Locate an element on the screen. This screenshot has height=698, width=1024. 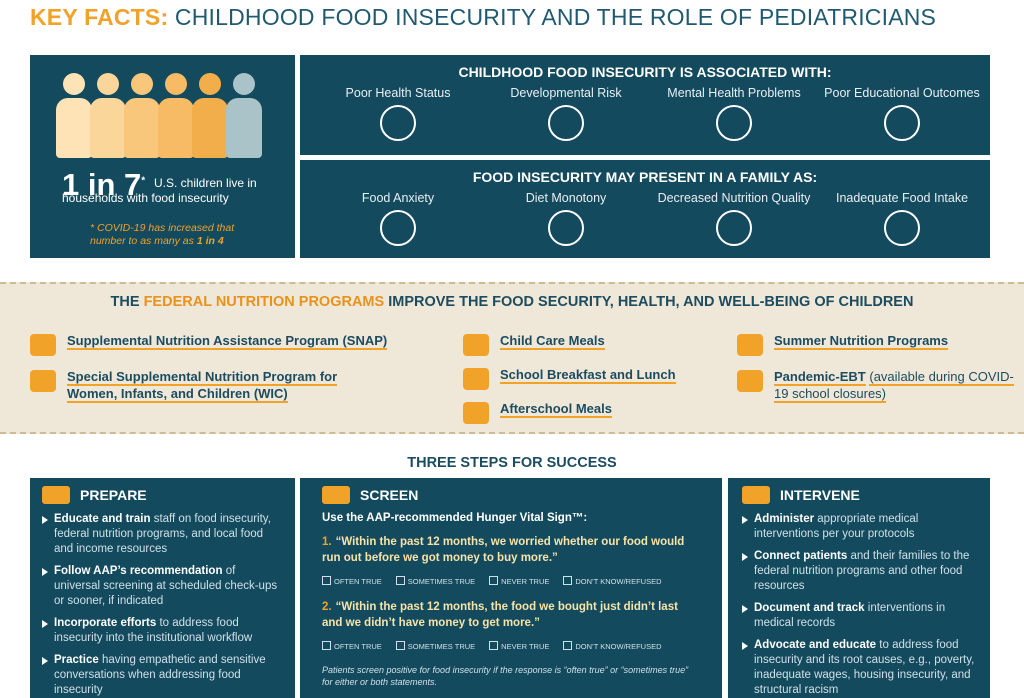
program: Summer Nutrition Programs is located at coordinates (894, 341).